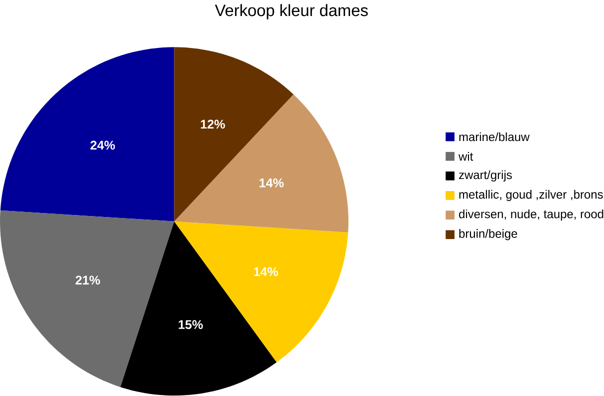  What do you see at coordinates (190, 325) in the screenshot?
I see `data-label: 15%` at bounding box center [190, 325].